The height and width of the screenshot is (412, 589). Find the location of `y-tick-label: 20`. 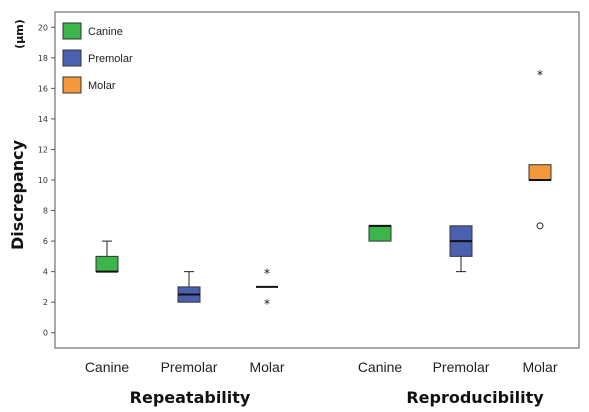

y-tick-label: 20 is located at coordinates (43, 27).